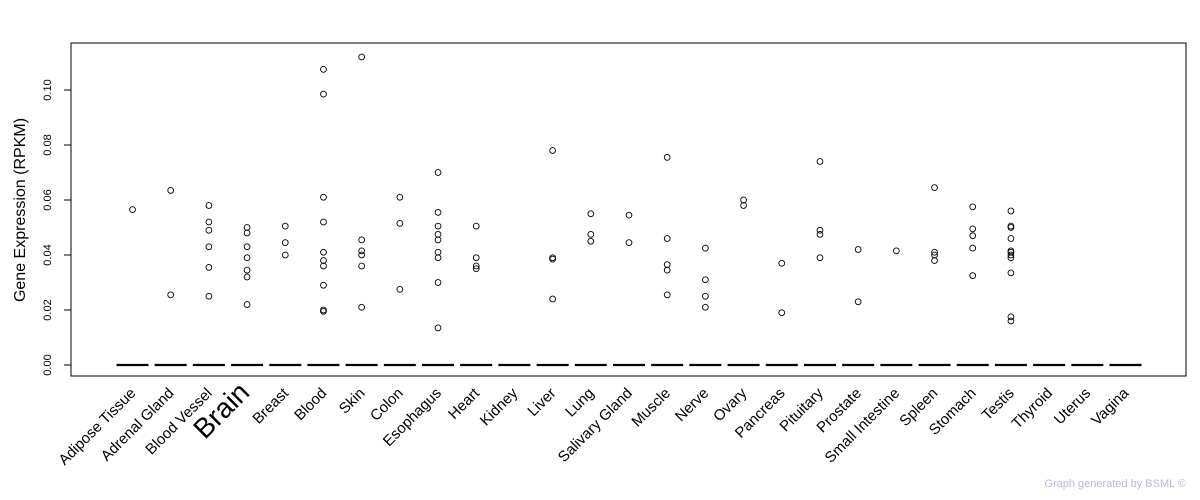 This screenshot has width=1200, height=500. Describe the element at coordinates (48, 309) in the screenshot. I see `y-tick-label: 0.02` at that location.